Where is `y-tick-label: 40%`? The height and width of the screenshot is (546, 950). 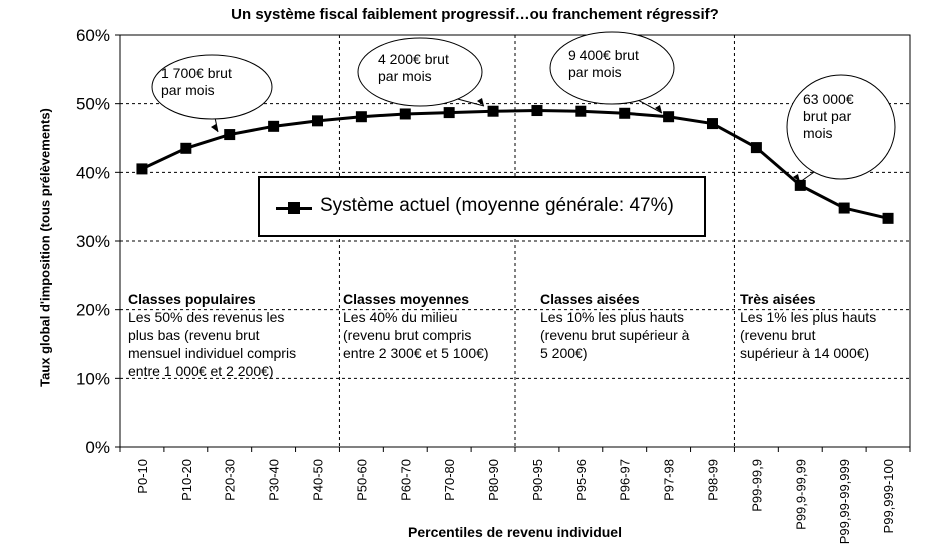
y-tick-label: 40% is located at coordinates (93, 172).